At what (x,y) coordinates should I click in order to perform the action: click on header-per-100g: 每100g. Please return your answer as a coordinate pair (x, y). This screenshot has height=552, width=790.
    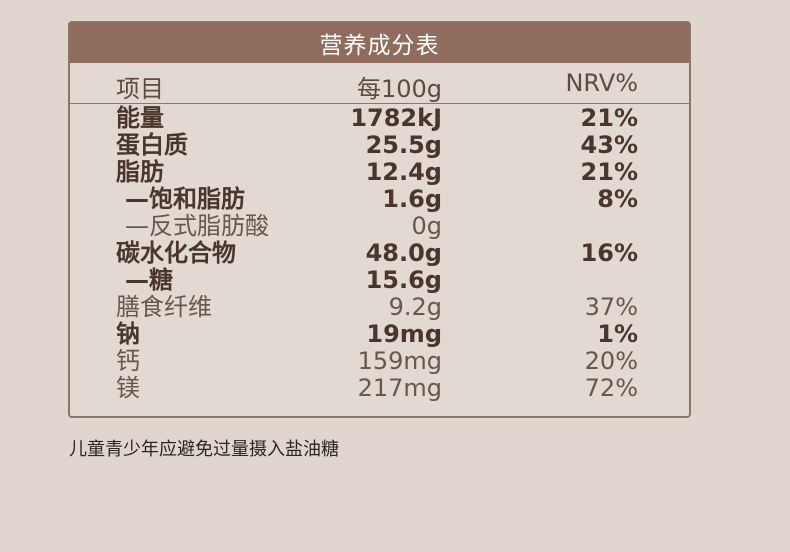
    Looking at the image, I should click on (399, 89).